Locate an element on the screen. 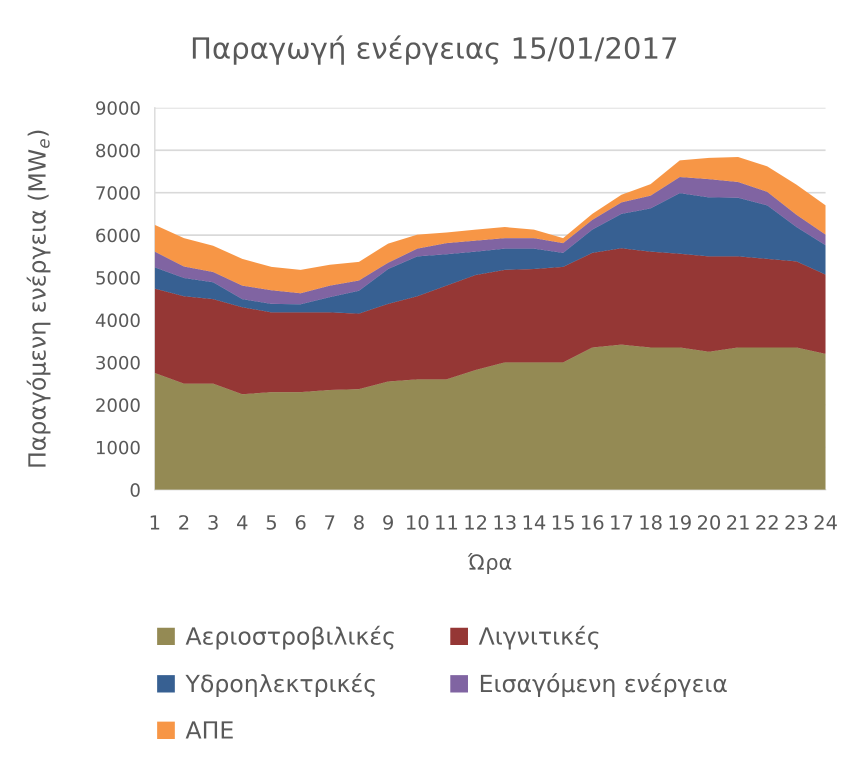  x-tick-label: 13 is located at coordinates (505, 522).